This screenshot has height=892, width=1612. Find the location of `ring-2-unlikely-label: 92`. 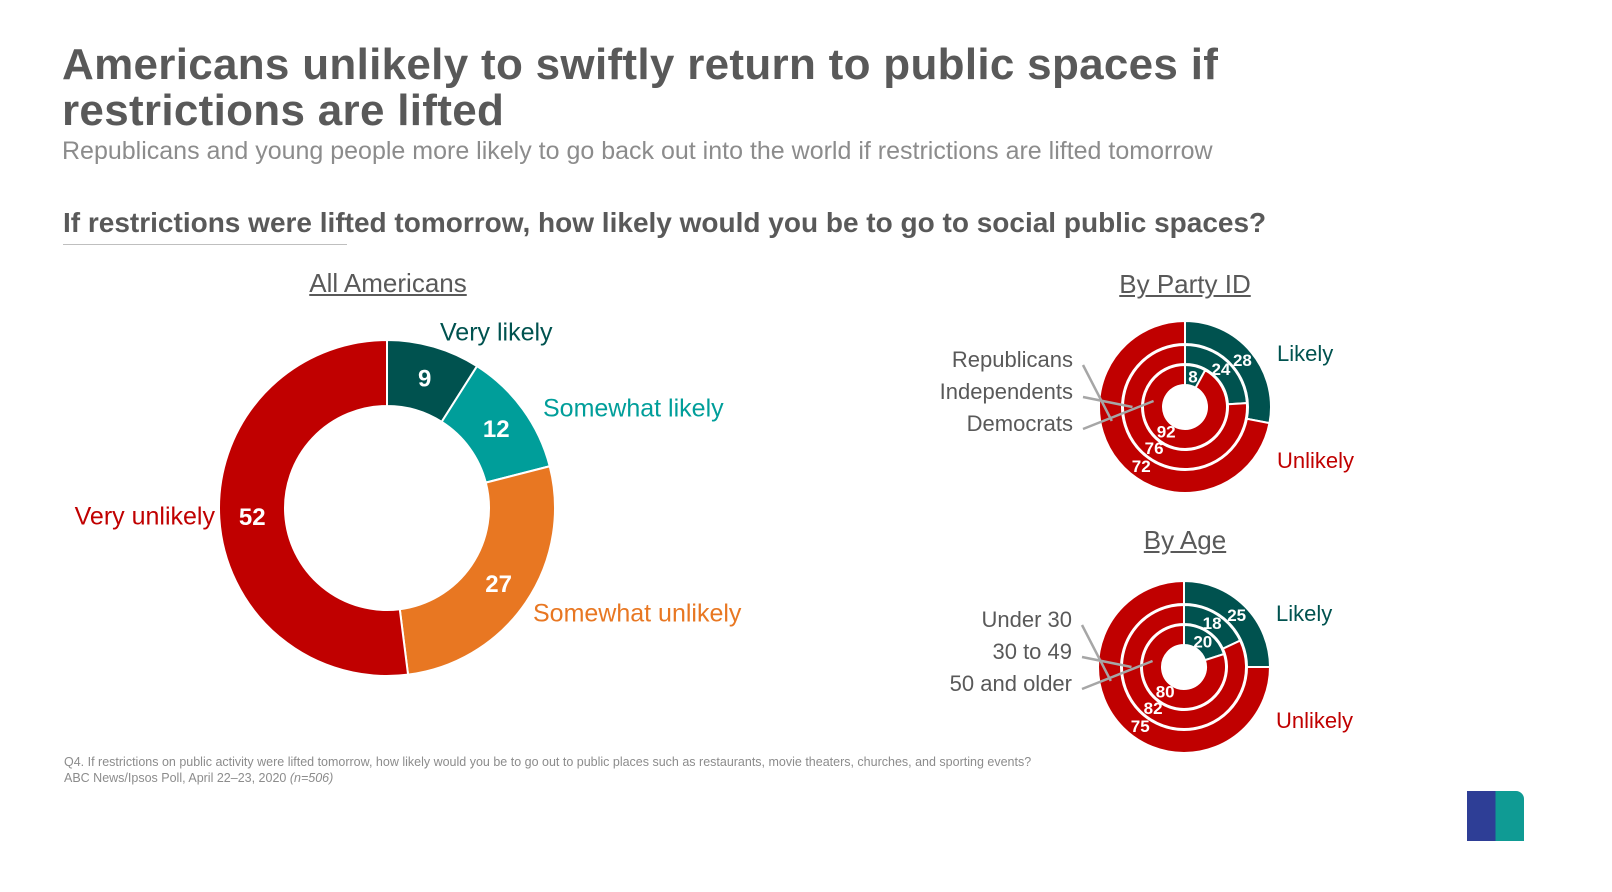

ring-2-unlikely-label: 92 is located at coordinates (1166, 431).